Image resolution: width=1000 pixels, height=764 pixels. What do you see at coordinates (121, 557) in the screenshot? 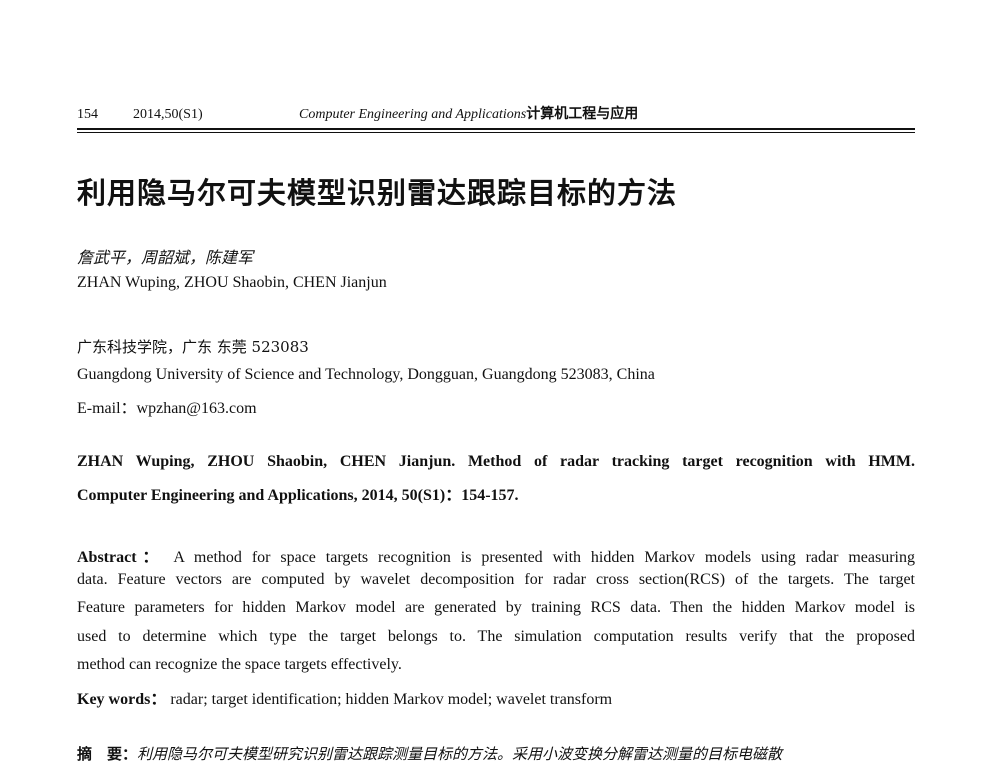
I see `abstract-label: Abstract：` at bounding box center [121, 557].